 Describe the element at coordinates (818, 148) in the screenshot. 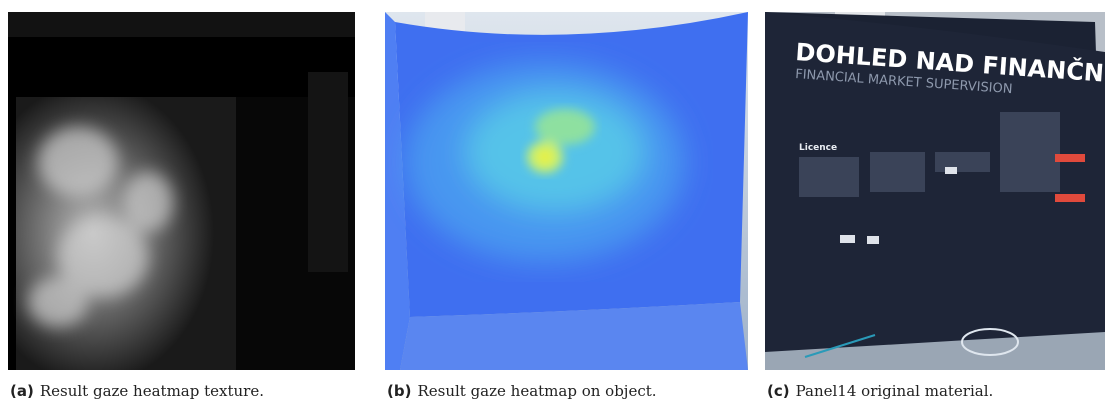

I see `panel-section: Licence` at that location.